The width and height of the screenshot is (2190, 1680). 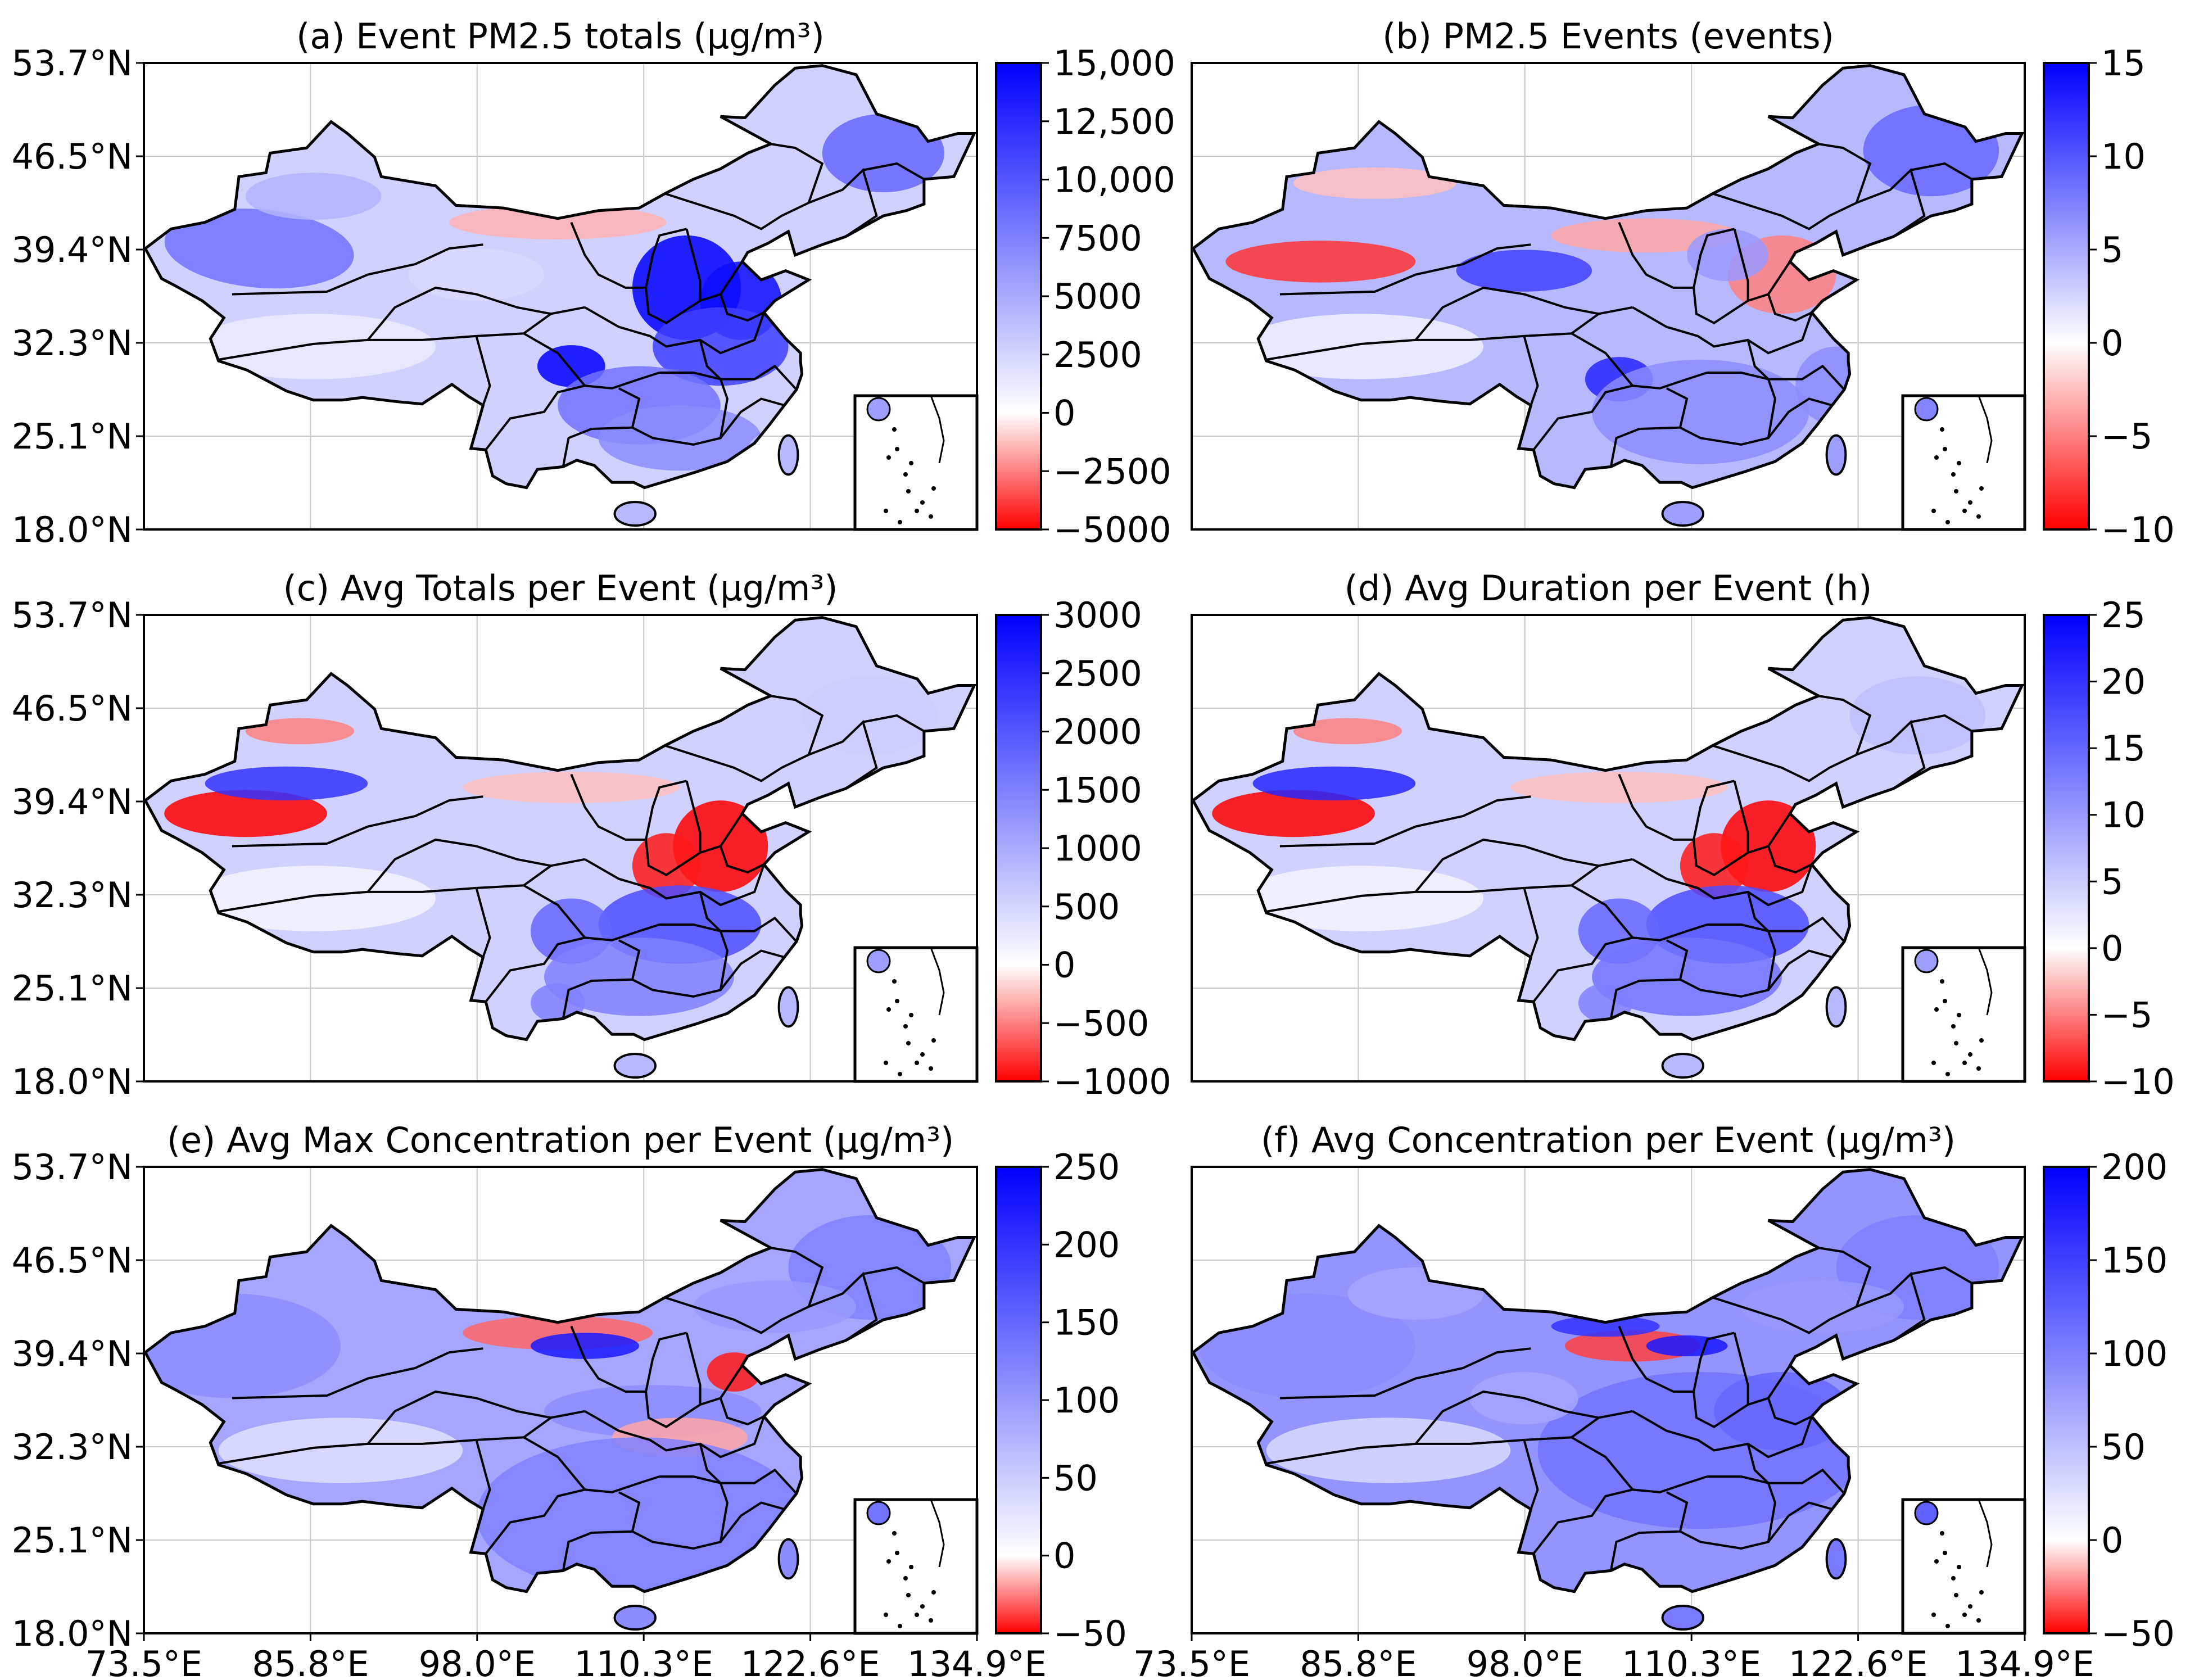 I want to click on colorbar-tick-label: 500, so click(x=1086, y=906).